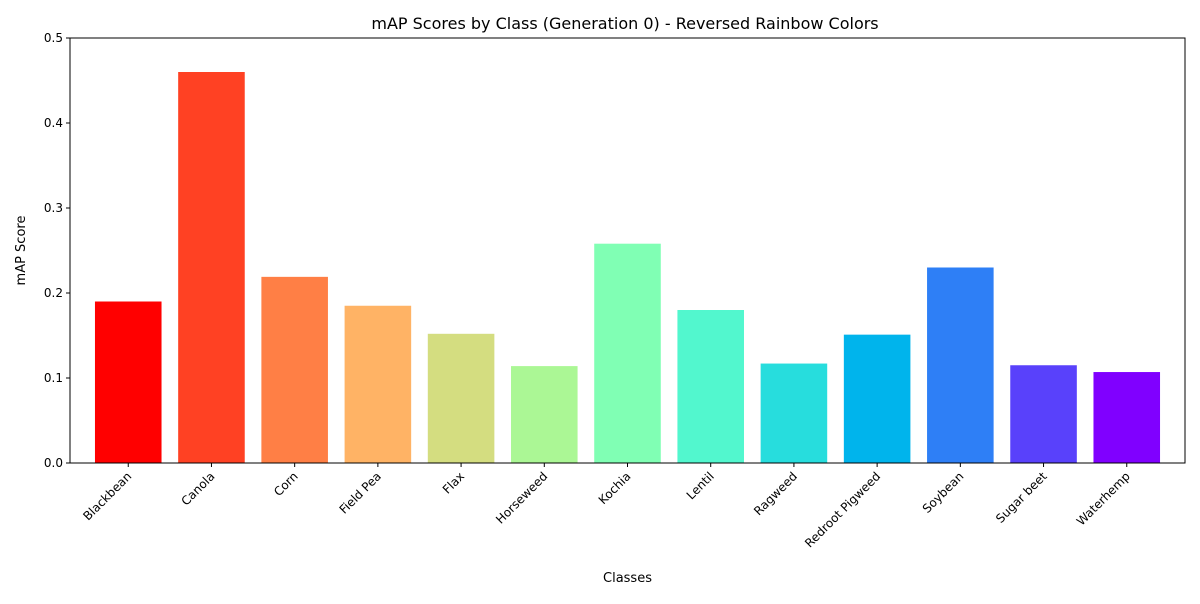  Describe the element at coordinates (53, 208) in the screenshot. I see `y-tick-label: 0.3` at that location.